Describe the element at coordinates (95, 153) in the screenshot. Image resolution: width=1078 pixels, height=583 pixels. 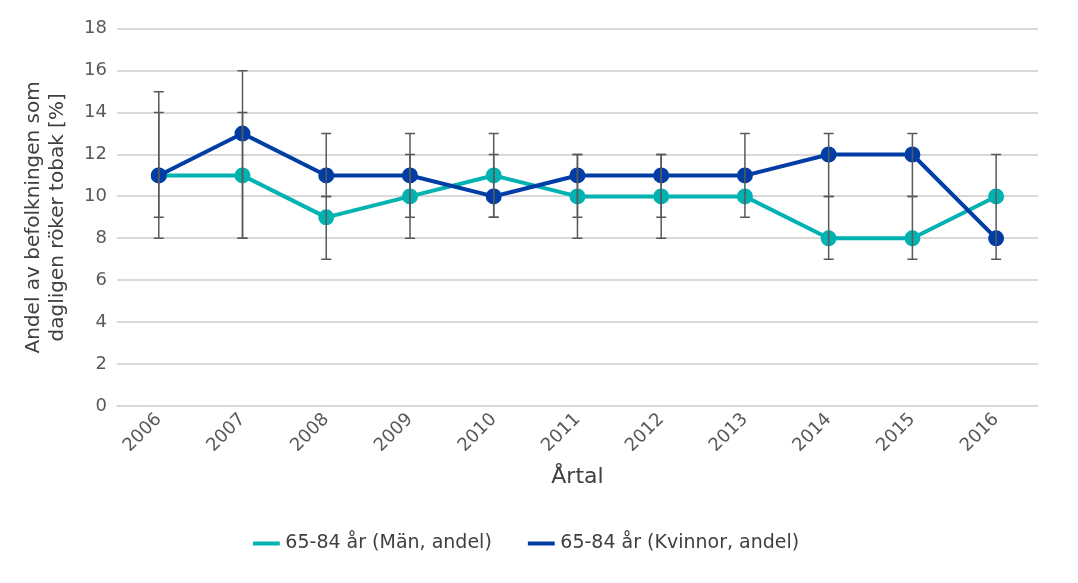
I see `y-tick-label: 12` at that location.